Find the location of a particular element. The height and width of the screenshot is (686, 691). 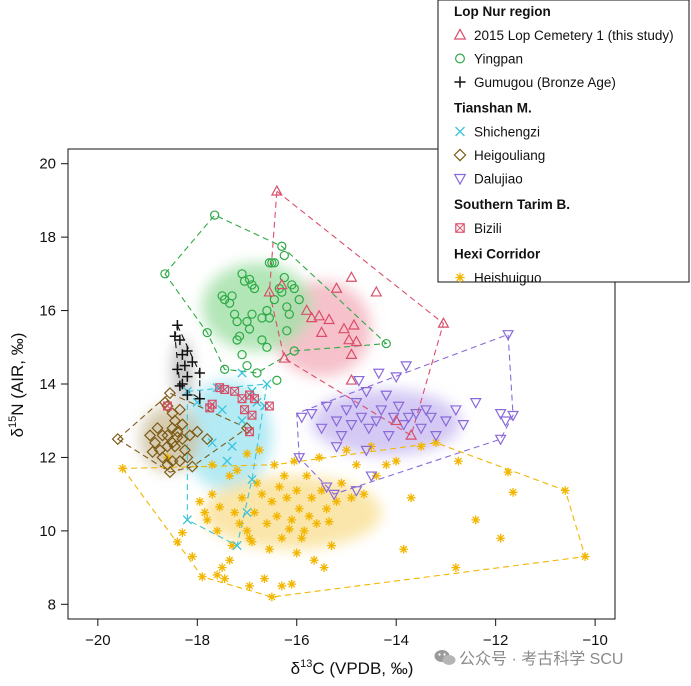

legend-heading: Southern Tarim B. is located at coordinates (512, 204).